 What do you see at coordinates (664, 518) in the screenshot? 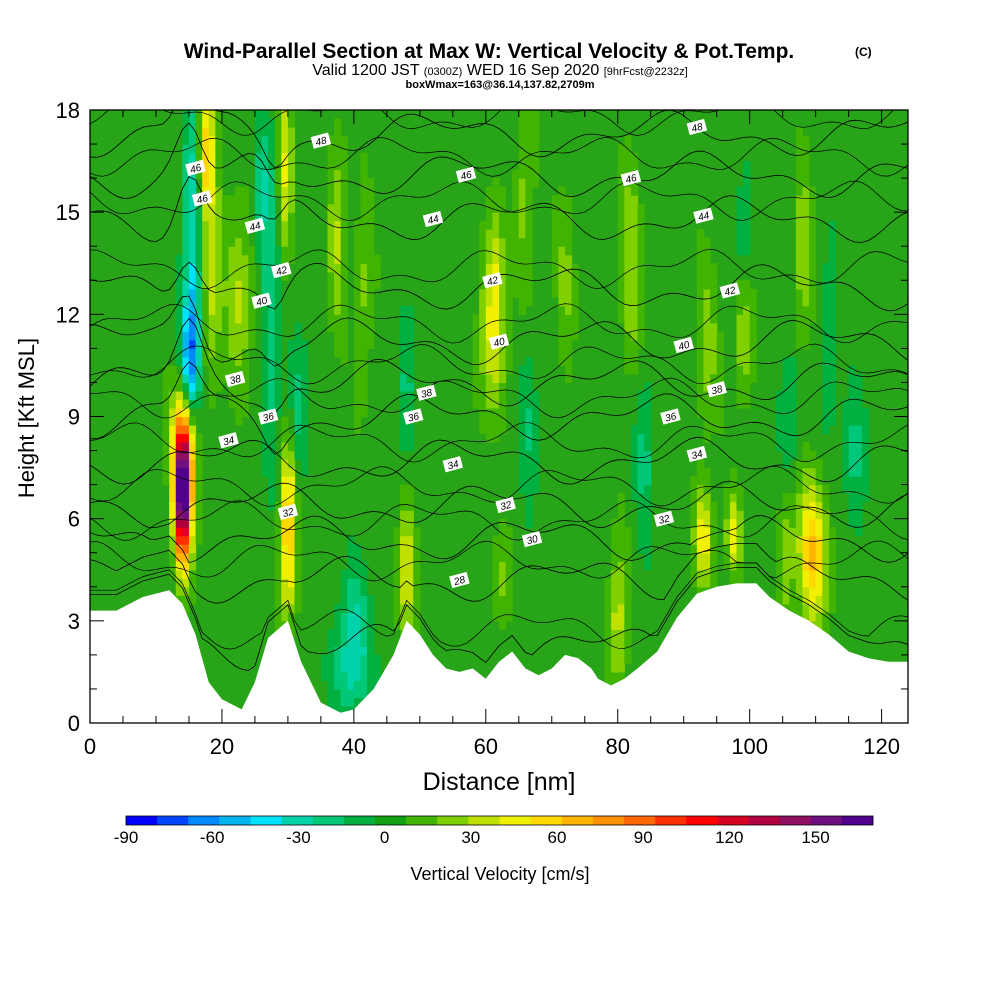
I see `contour-label: 32` at bounding box center [664, 518].